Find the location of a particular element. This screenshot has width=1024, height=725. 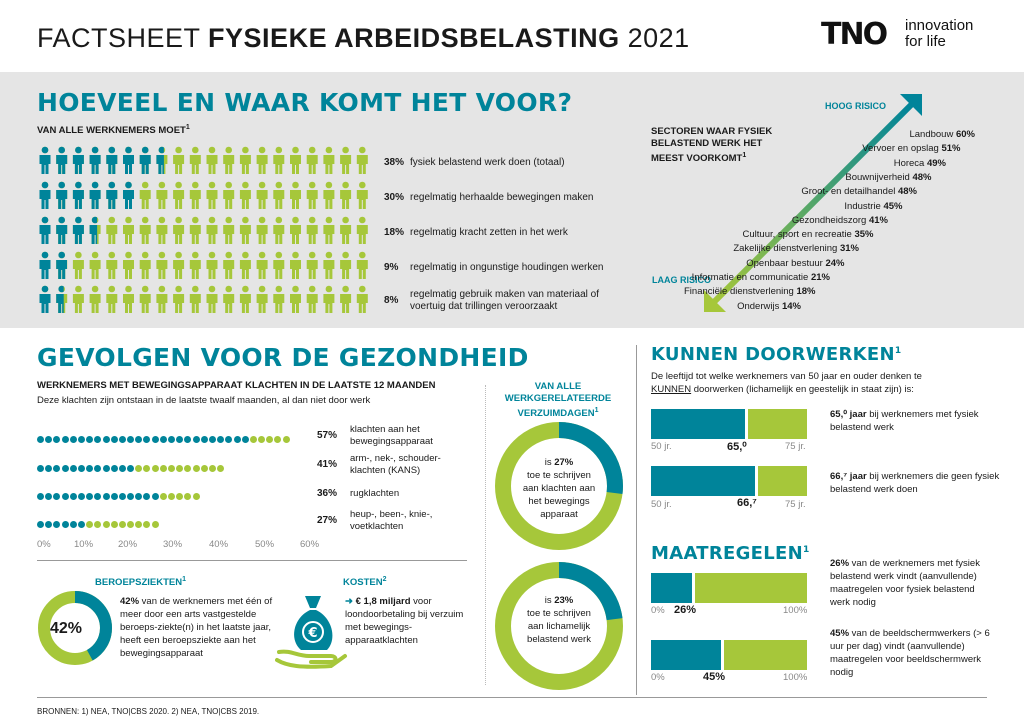

verzuim-title-text: VAN ALLE WERKGERELATEERDE VERZUIMDAGEN is located at coordinates (558, 400).